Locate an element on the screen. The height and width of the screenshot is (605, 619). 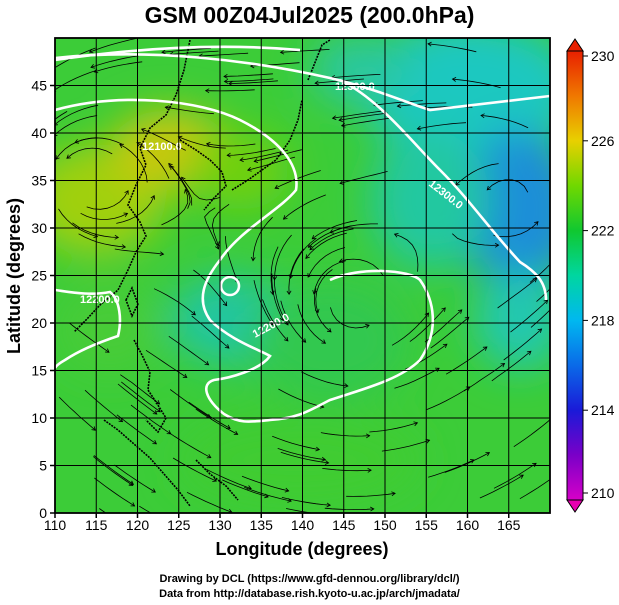
x-tick-label: 150 is located at coordinates (385, 525).